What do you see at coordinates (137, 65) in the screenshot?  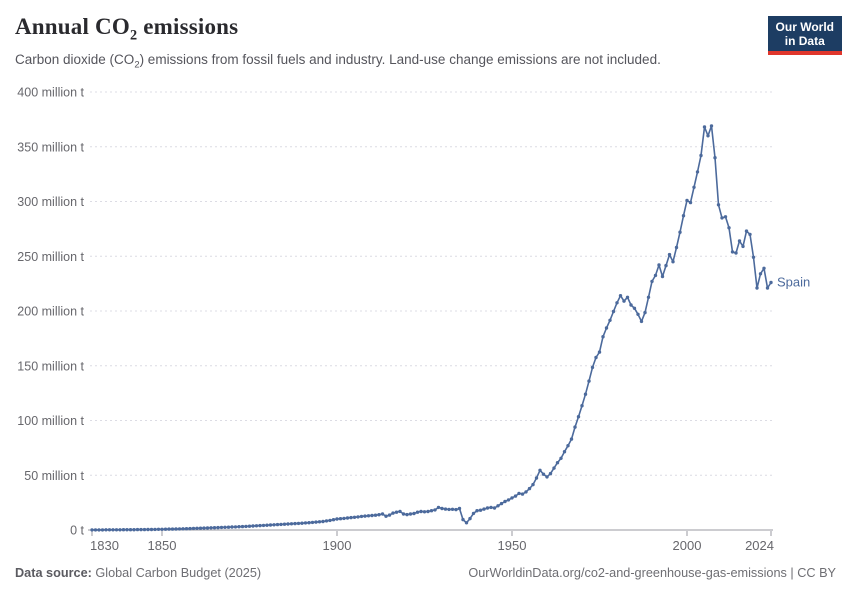 I see `chart-subtitle-subscript: 2` at bounding box center [137, 65].